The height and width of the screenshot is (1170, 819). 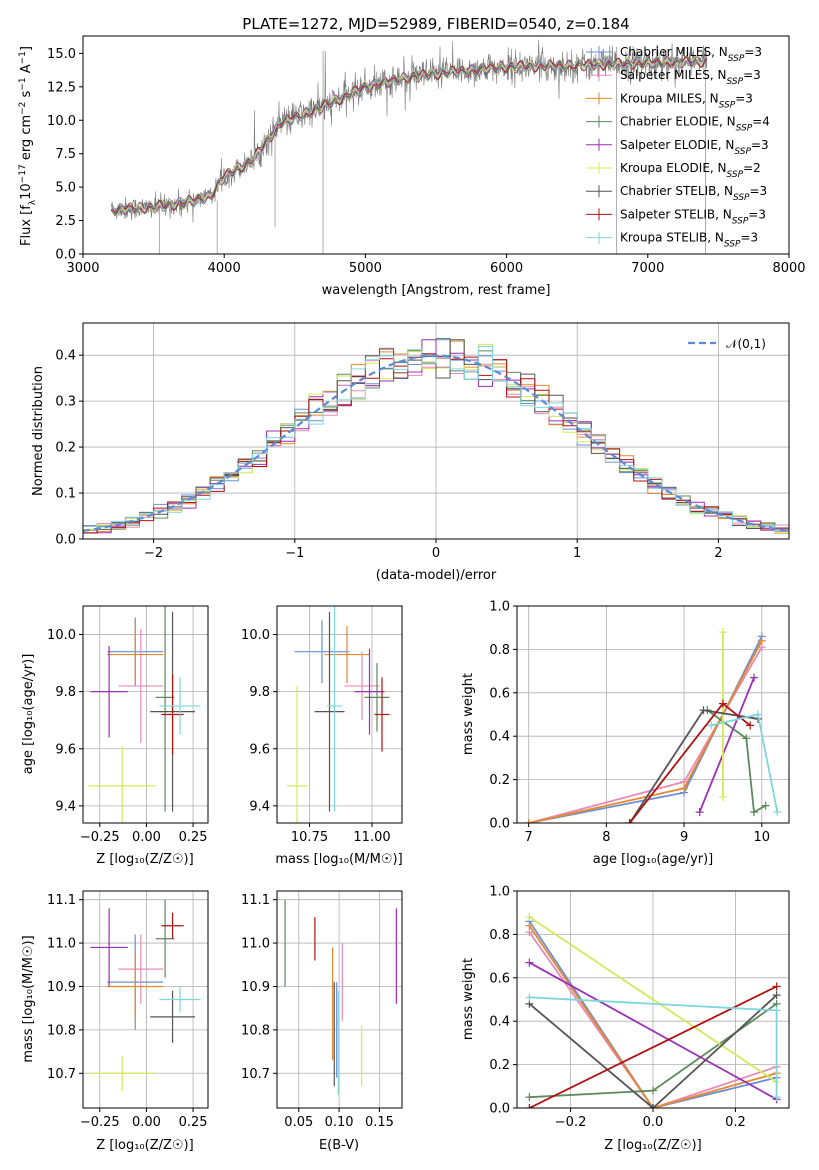 I want to click on x-axis-label: E(B-V), so click(x=339, y=1145).